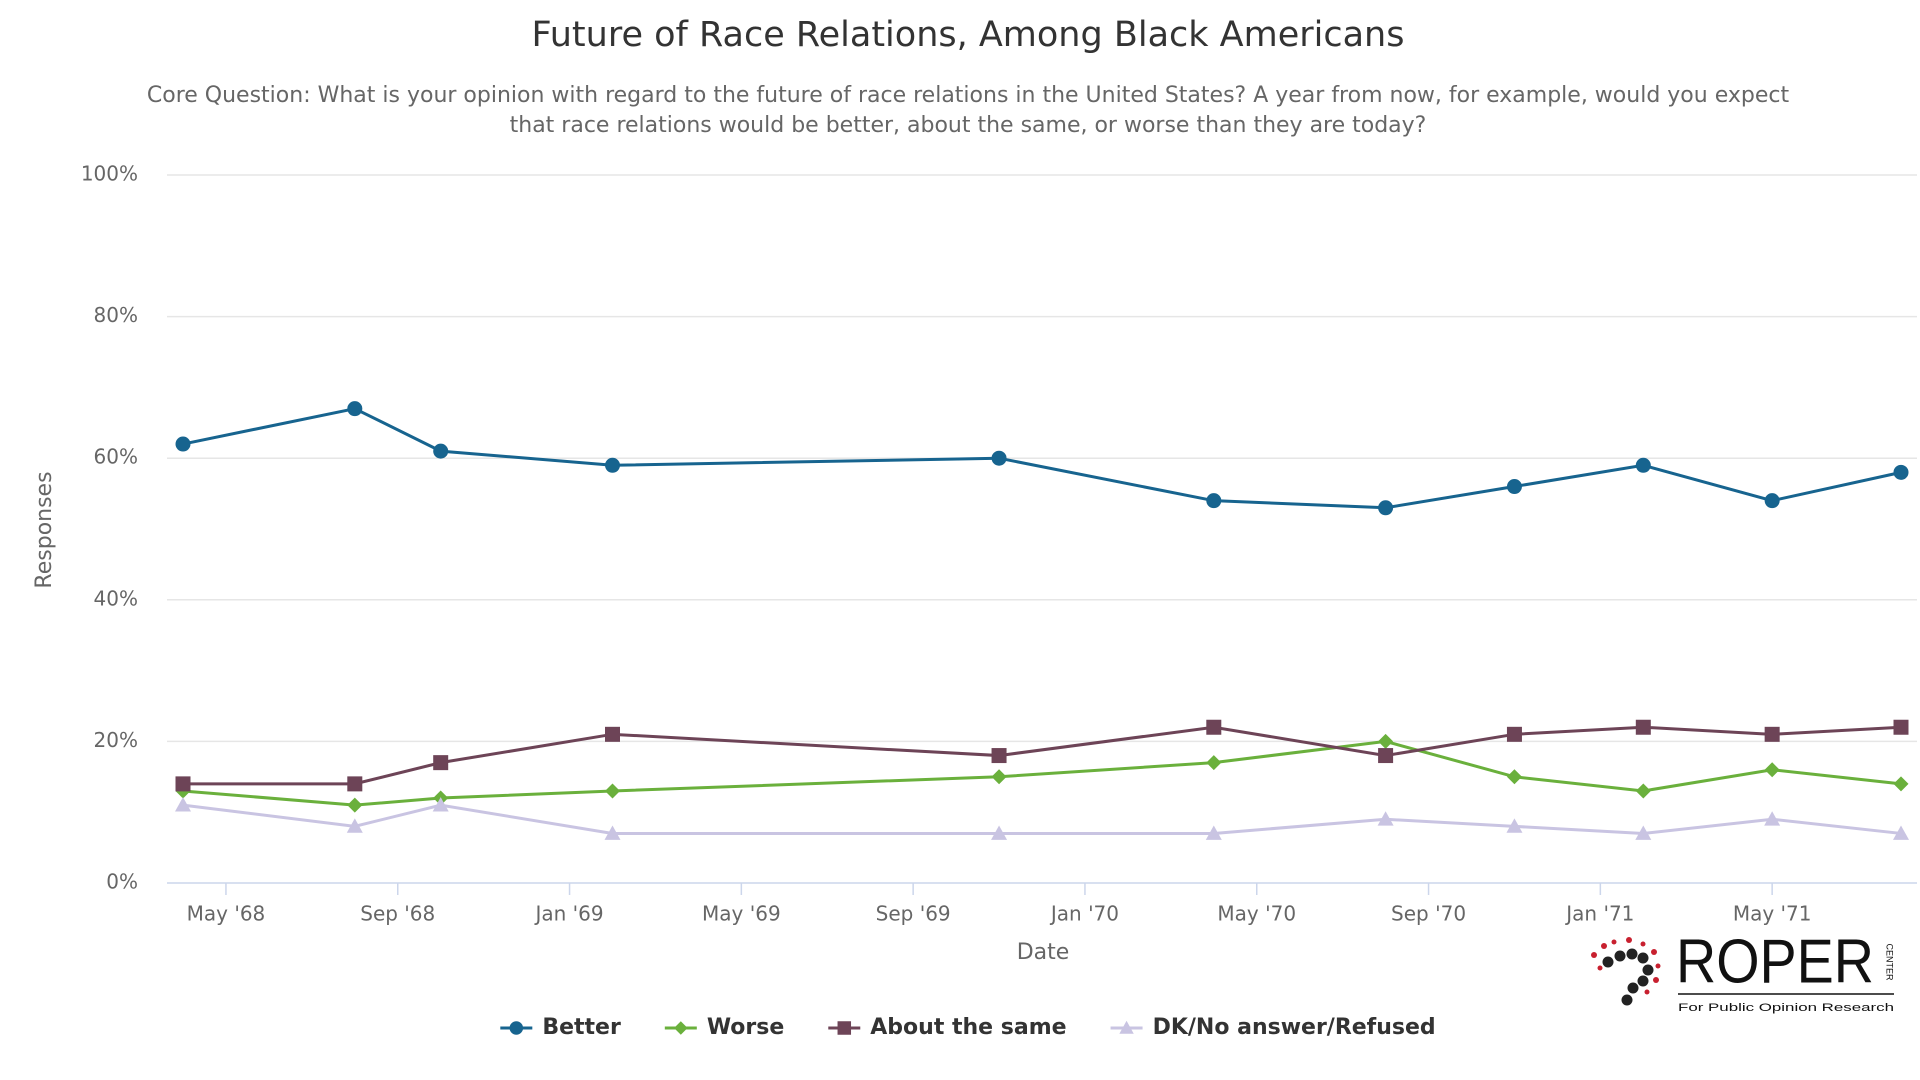  I want to click on legend-item: About the same, so click(947, 1027).